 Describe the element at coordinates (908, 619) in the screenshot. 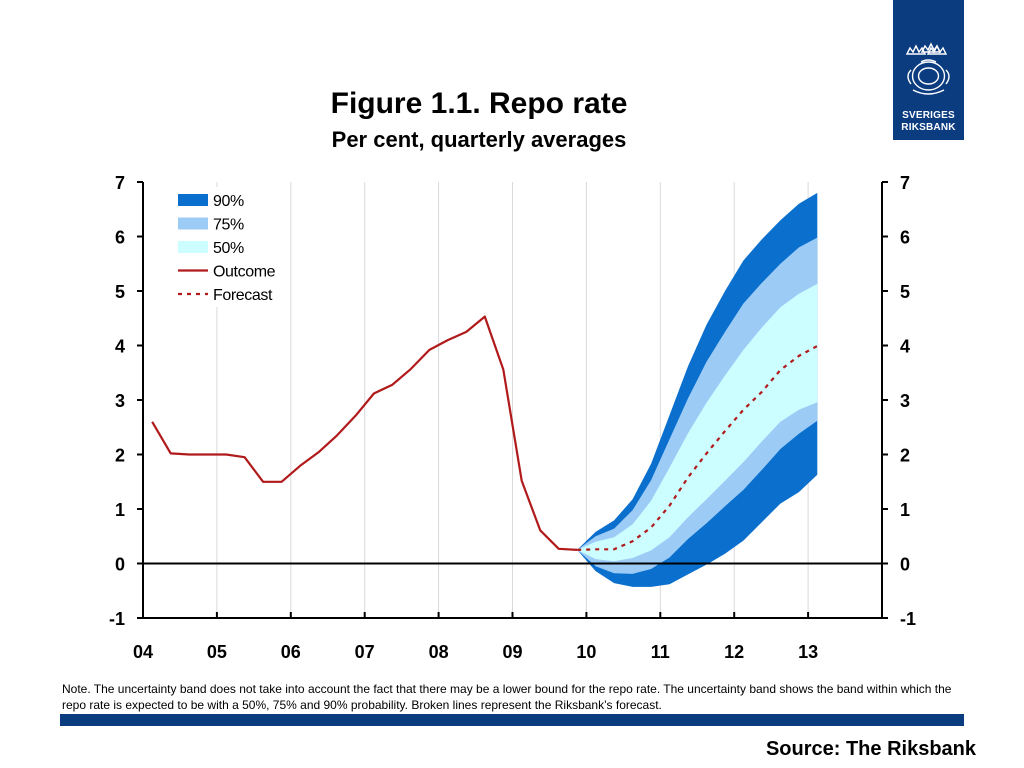

I see `y-tick-label-right: -1` at that location.